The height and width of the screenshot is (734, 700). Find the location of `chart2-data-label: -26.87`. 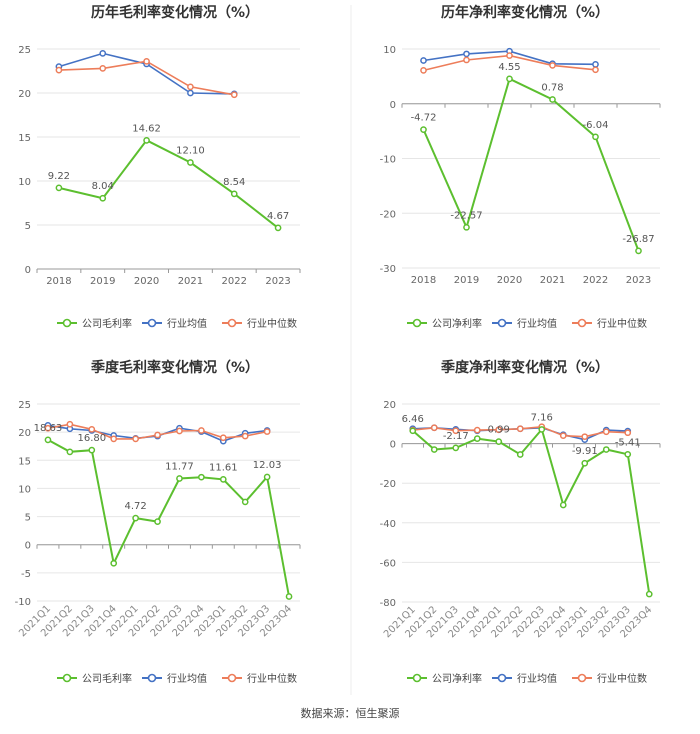

chart2-data-label: -26.87 is located at coordinates (638, 239).